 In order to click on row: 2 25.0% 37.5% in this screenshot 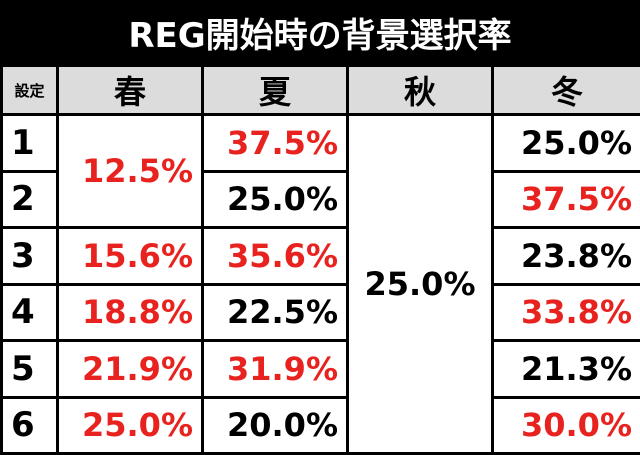, I will do `click(320, 199)`.